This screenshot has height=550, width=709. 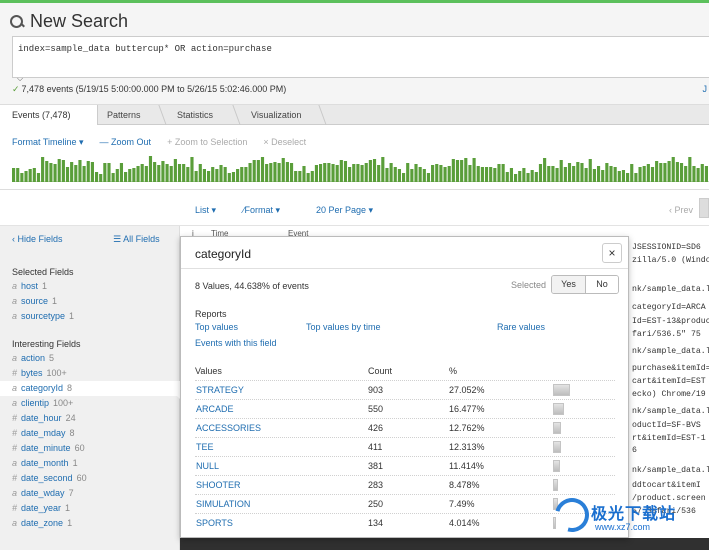 I want to click on field-source: a source 1, so click(x=34, y=301).